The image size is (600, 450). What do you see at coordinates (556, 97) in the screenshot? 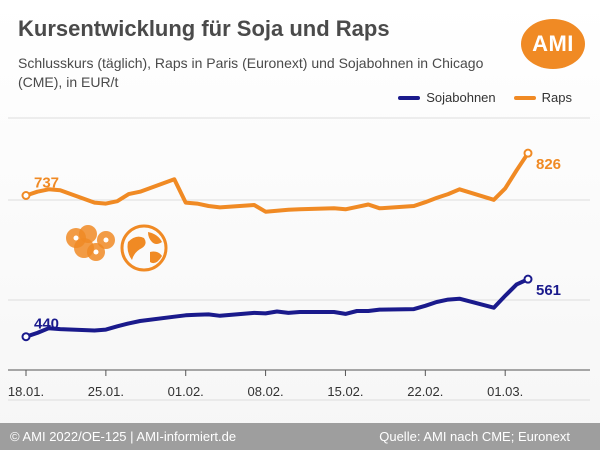
I see `legend-label-raps: Raps` at bounding box center [556, 97].